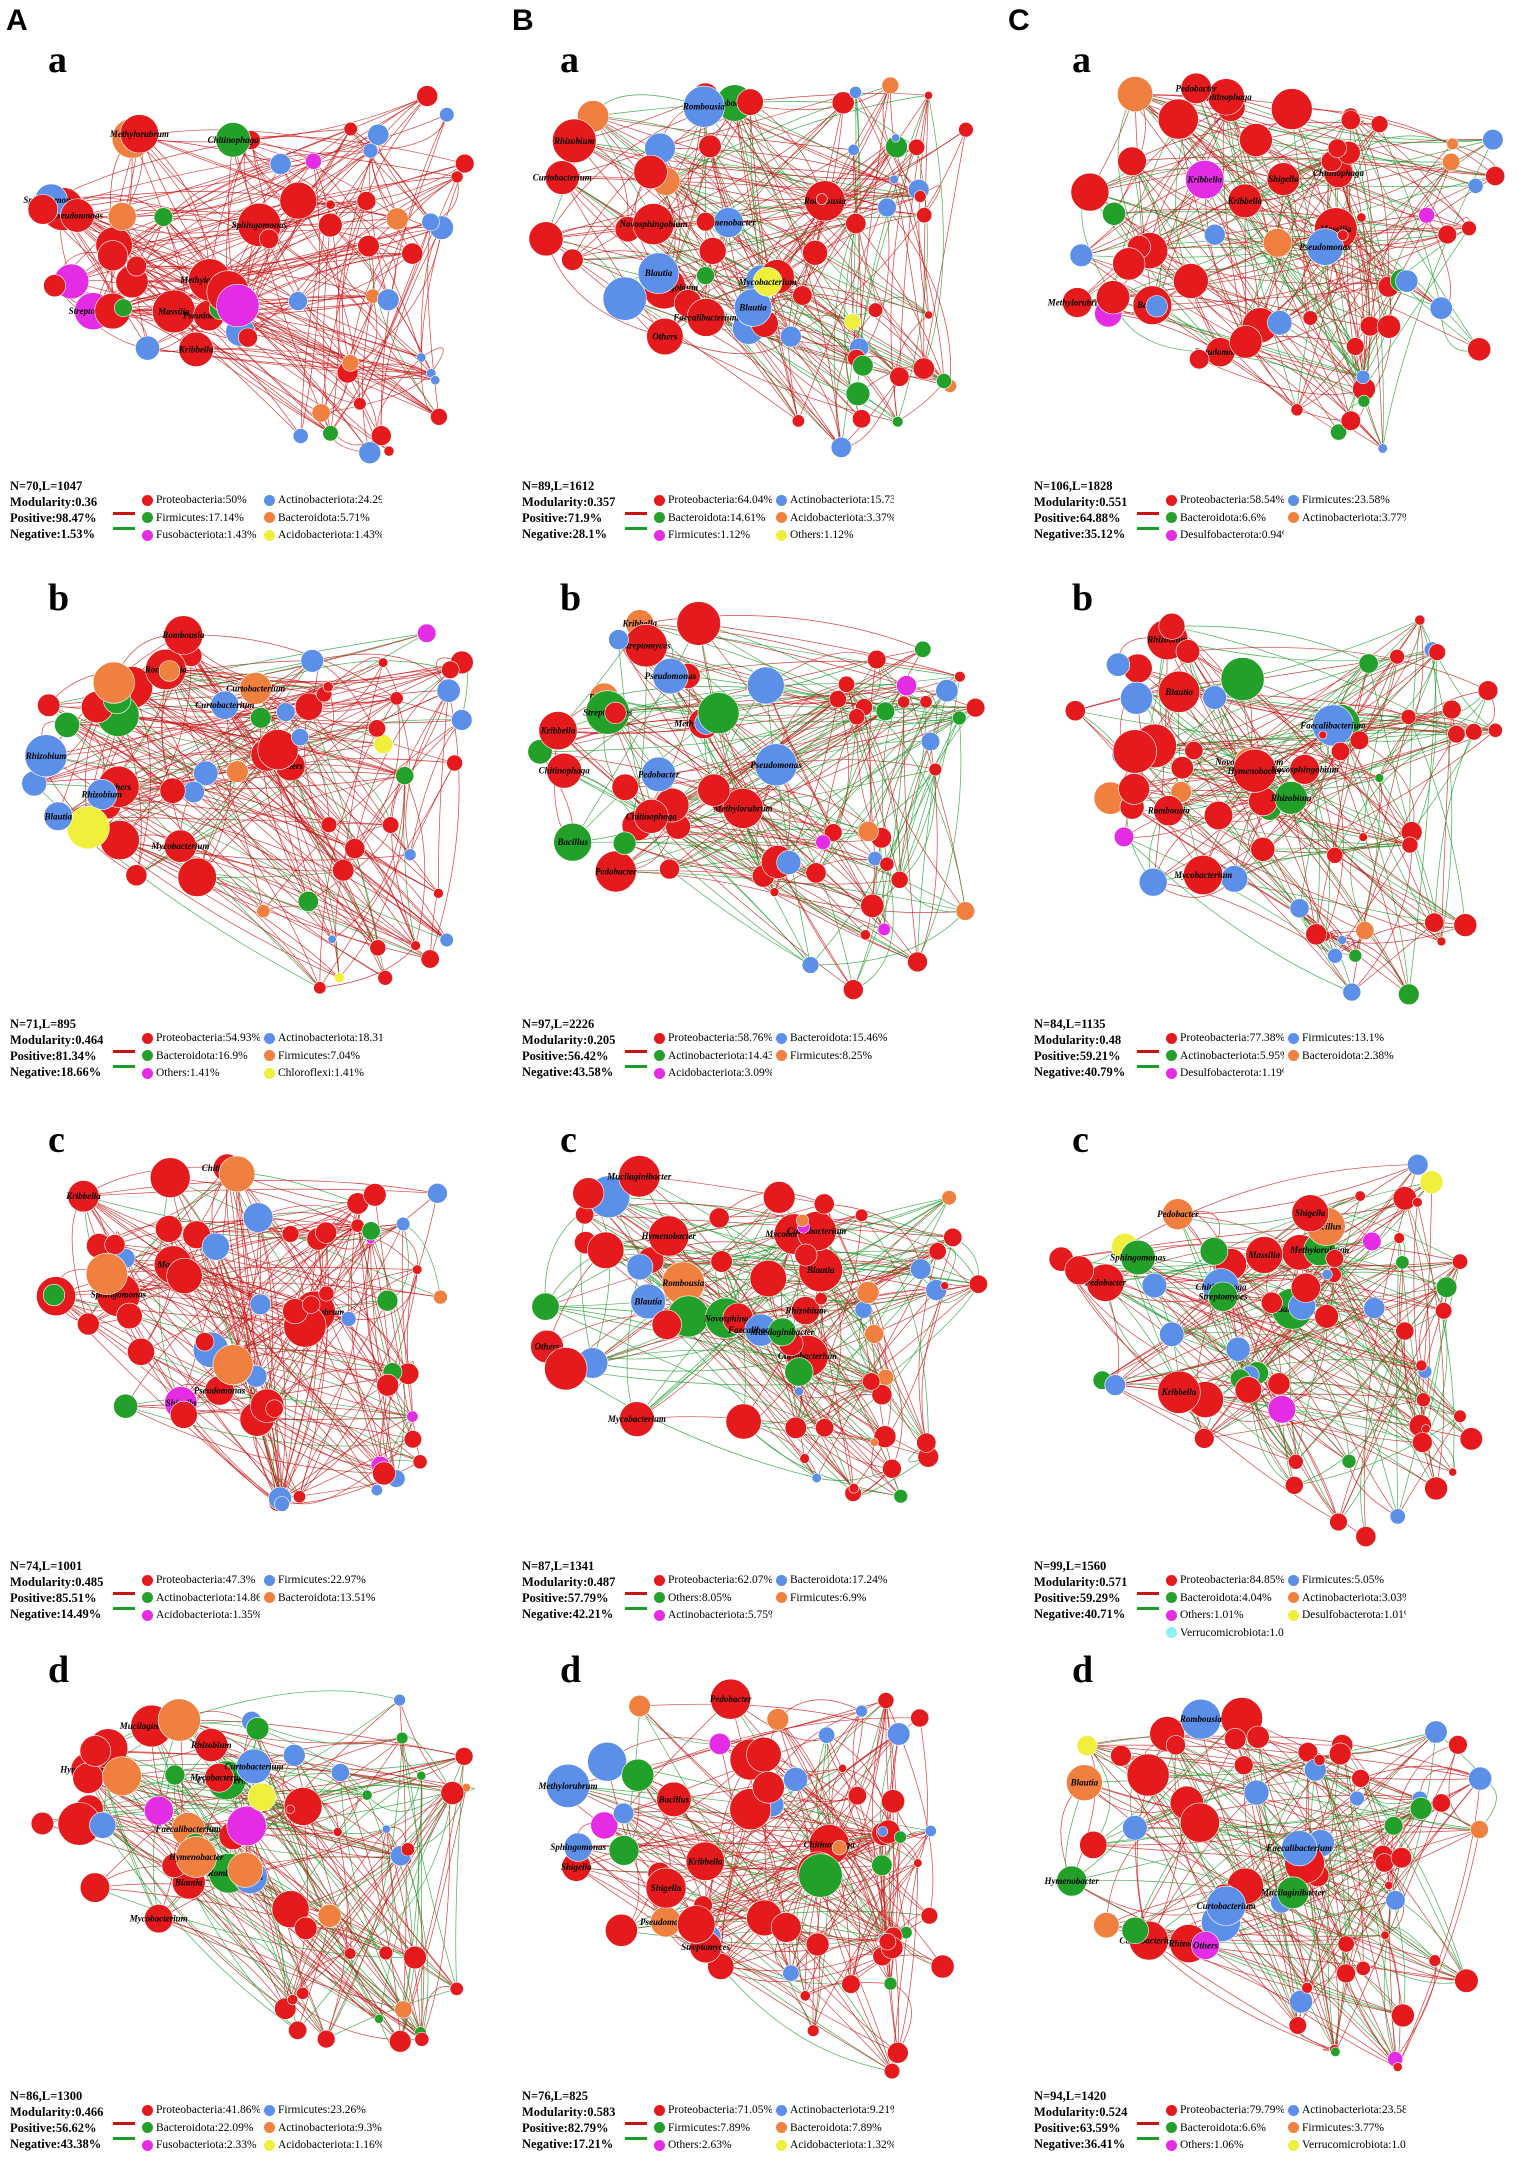 This screenshot has width=1535, height=2158. What do you see at coordinates (713, 2145) in the screenshot?
I see `legend-item: Others:2.63%` at bounding box center [713, 2145].